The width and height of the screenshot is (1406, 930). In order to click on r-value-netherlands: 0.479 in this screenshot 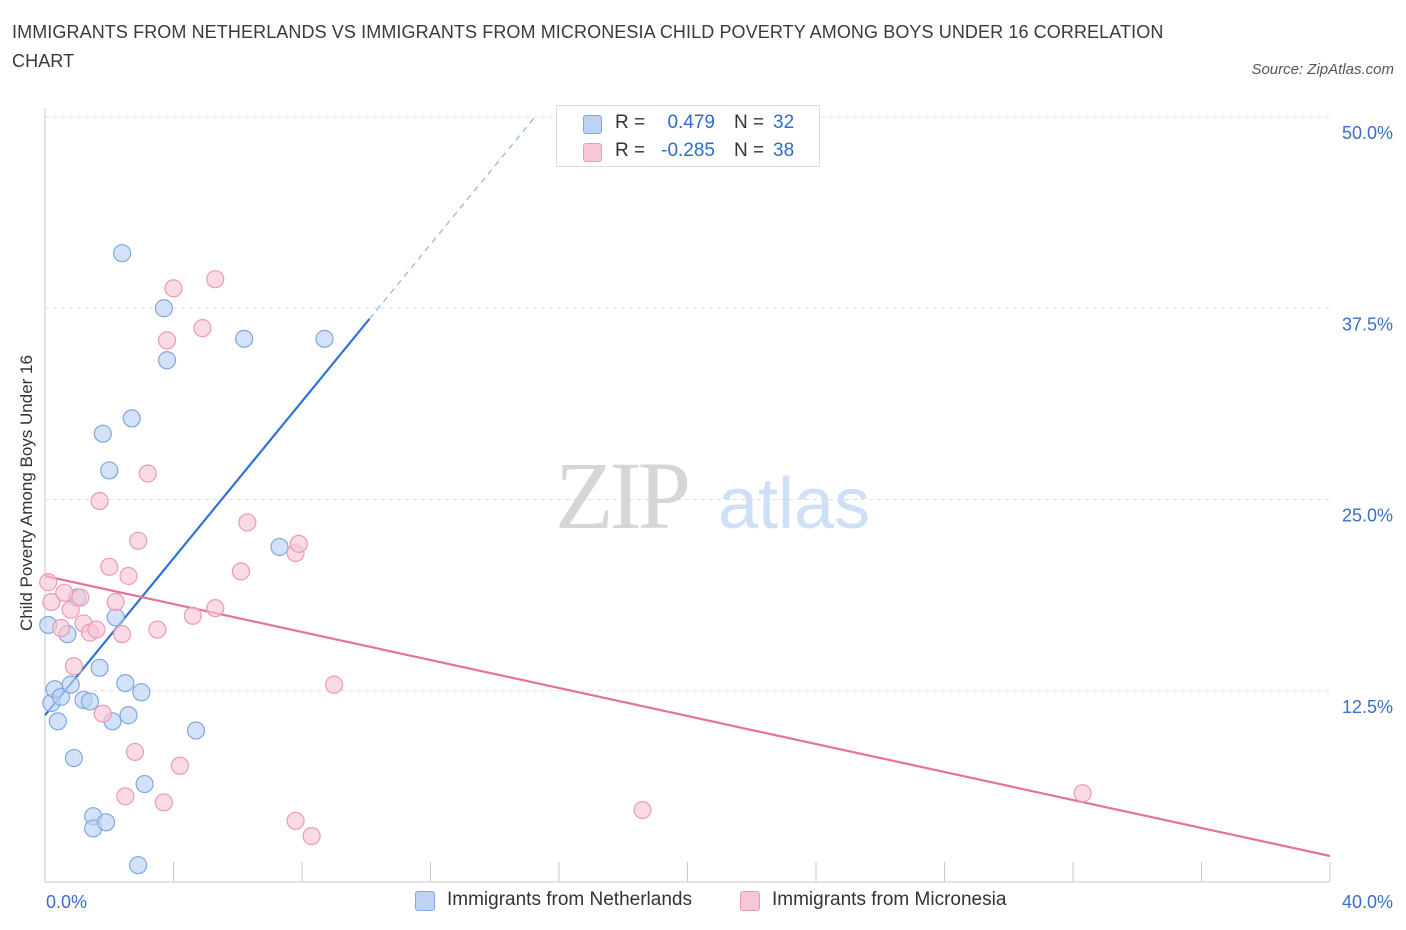, I will do `click(691, 122)`.